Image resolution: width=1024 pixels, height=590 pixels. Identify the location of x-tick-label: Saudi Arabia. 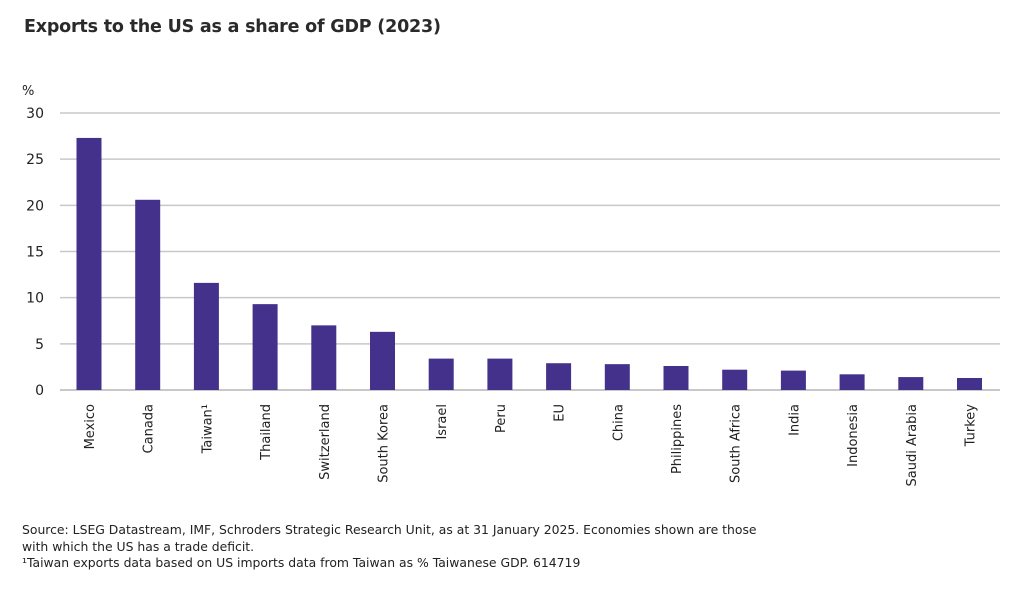
(912, 445).